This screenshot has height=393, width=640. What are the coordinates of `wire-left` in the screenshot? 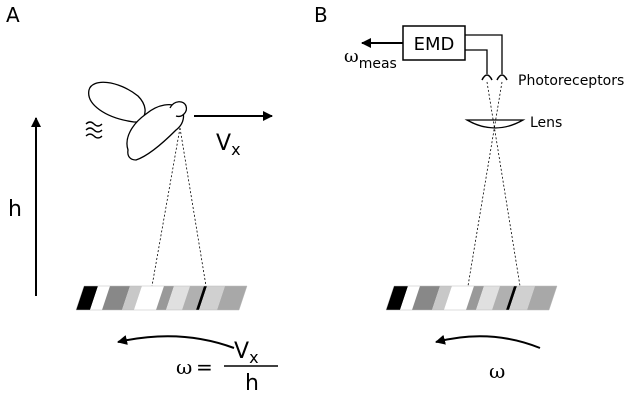 It's located at (476, 61).